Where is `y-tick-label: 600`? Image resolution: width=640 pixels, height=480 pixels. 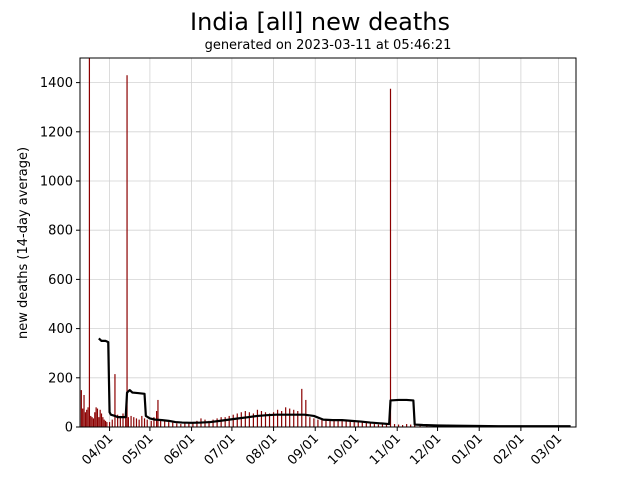 y-tick-label: 600 is located at coordinates (60, 280).